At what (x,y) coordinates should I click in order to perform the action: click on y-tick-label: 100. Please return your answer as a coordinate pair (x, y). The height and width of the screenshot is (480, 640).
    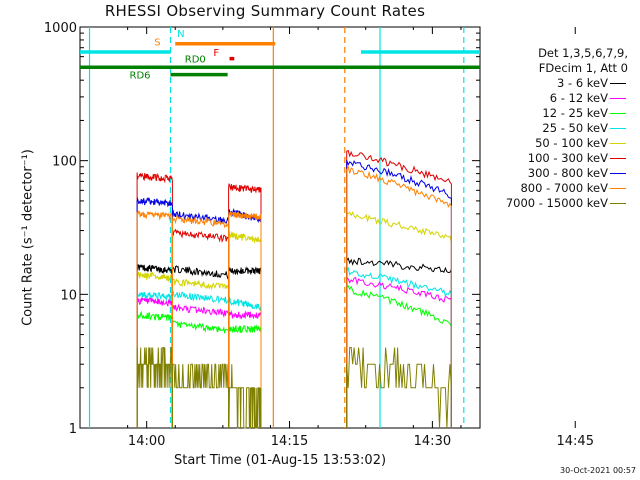
    Looking at the image, I should click on (64, 162).